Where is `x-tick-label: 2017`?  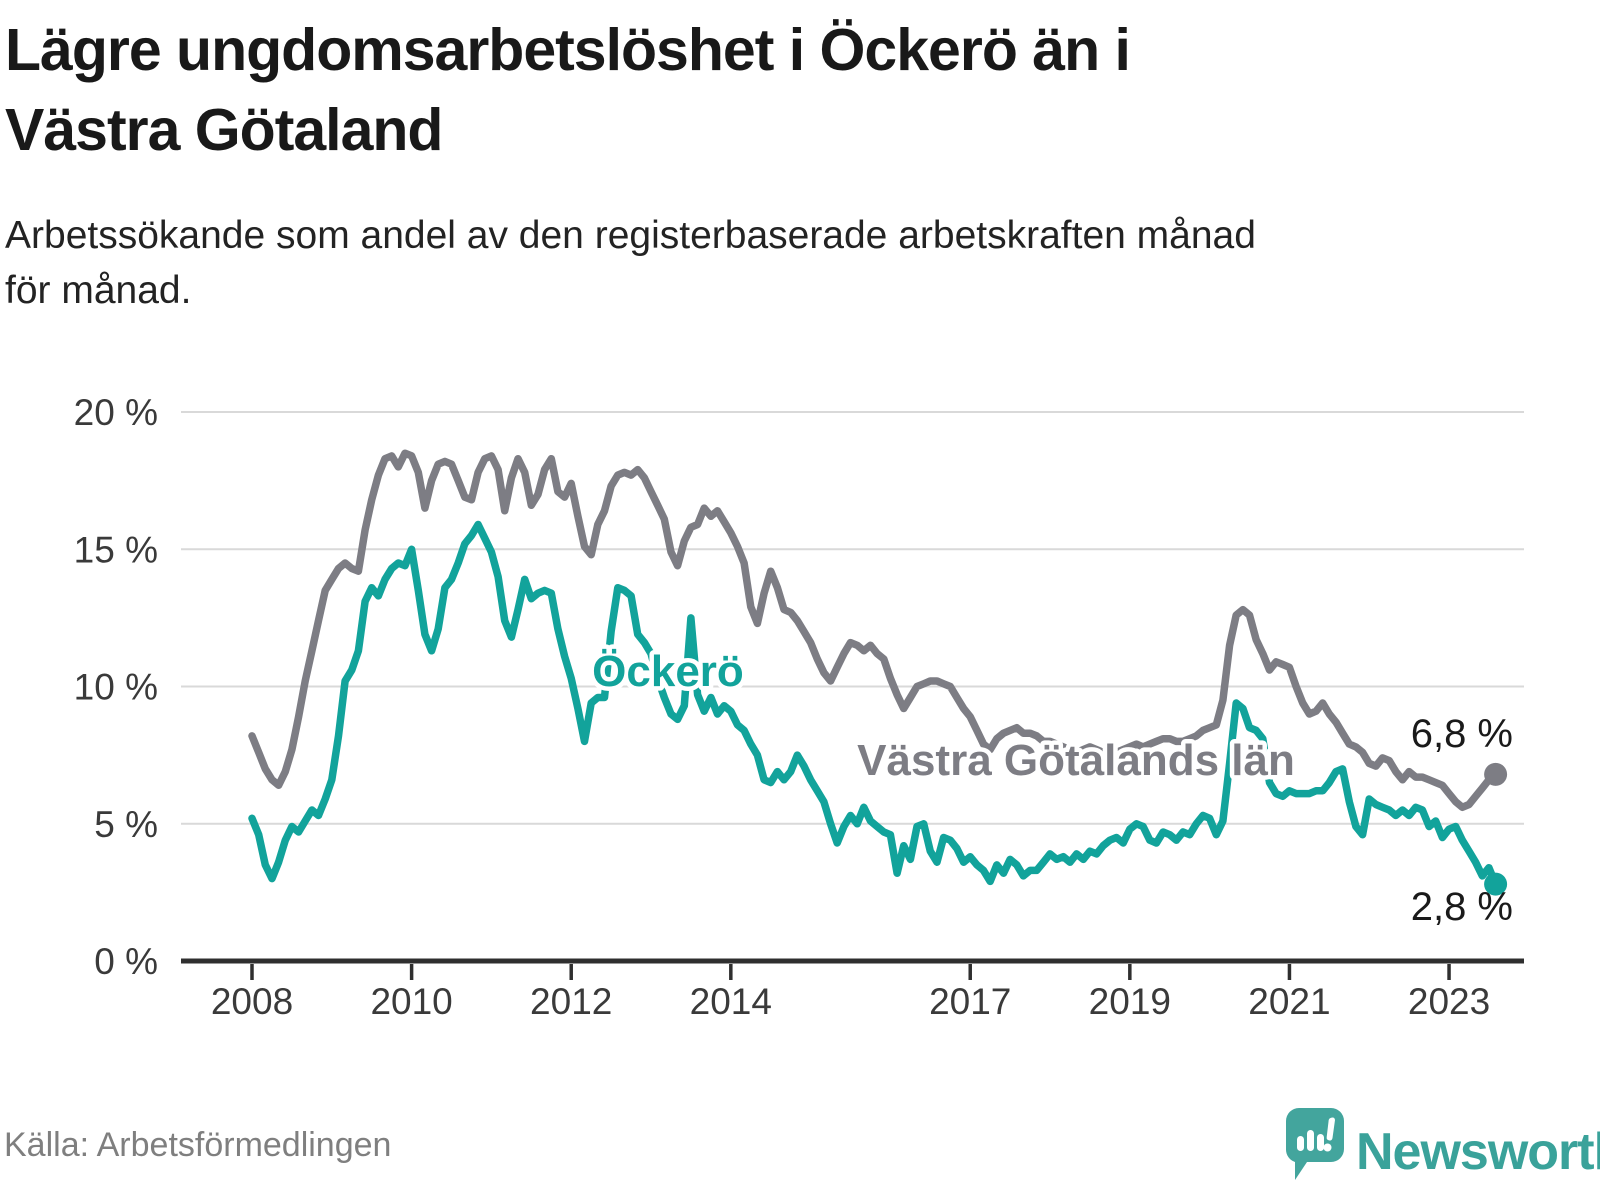 x-tick-label: 2017 is located at coordinates (970, 1001).